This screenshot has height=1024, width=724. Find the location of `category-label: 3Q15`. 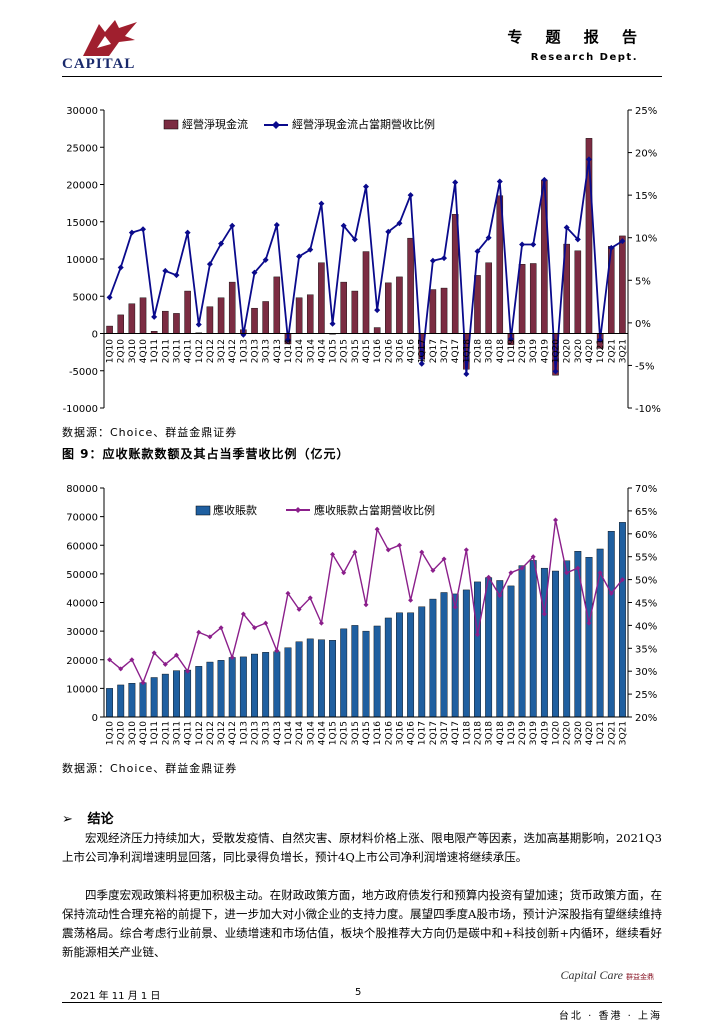

category-label: 3Q15 is located at coordinates (356, 351).